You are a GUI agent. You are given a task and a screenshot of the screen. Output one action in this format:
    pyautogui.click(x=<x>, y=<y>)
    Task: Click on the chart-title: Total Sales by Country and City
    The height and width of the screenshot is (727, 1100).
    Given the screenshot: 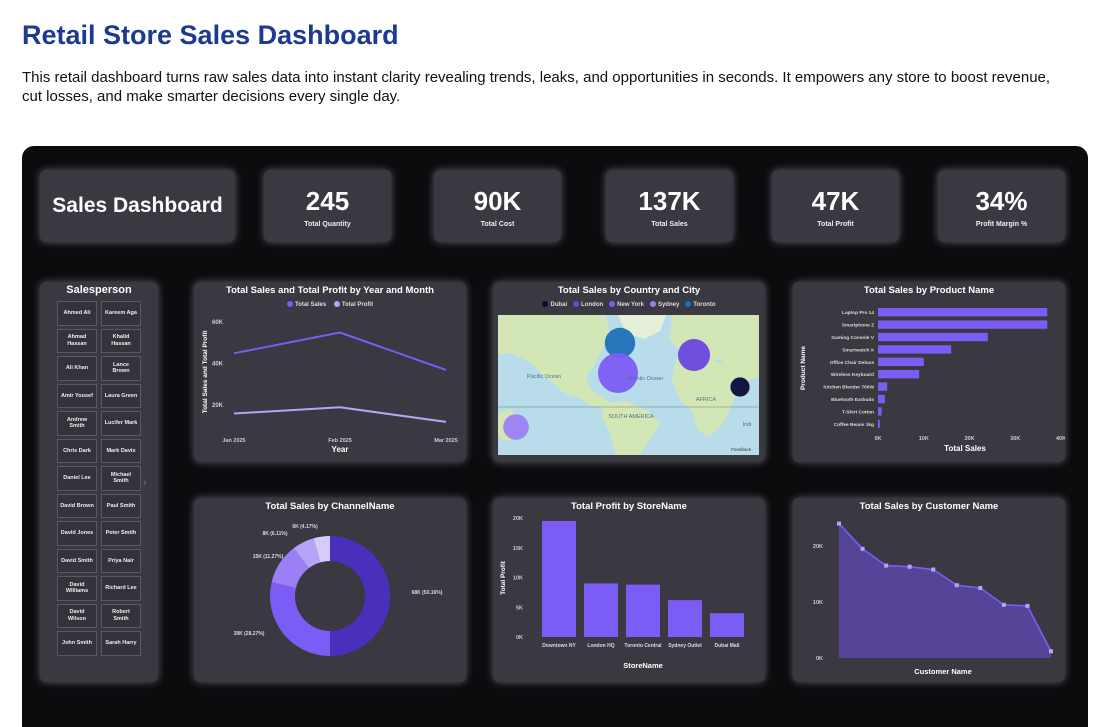 What is the action you would take?
    pyautogui.click(x=629, y=290)
    